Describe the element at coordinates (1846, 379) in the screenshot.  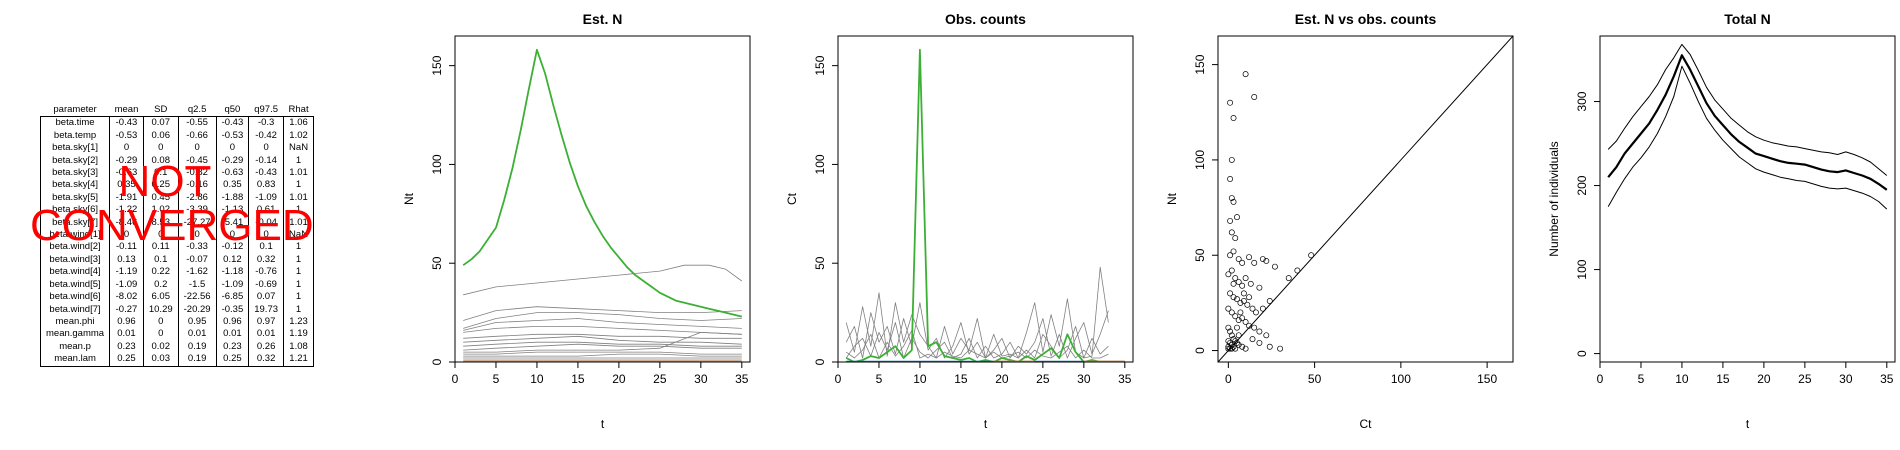
I see `x-tick-label: 30` at that location.